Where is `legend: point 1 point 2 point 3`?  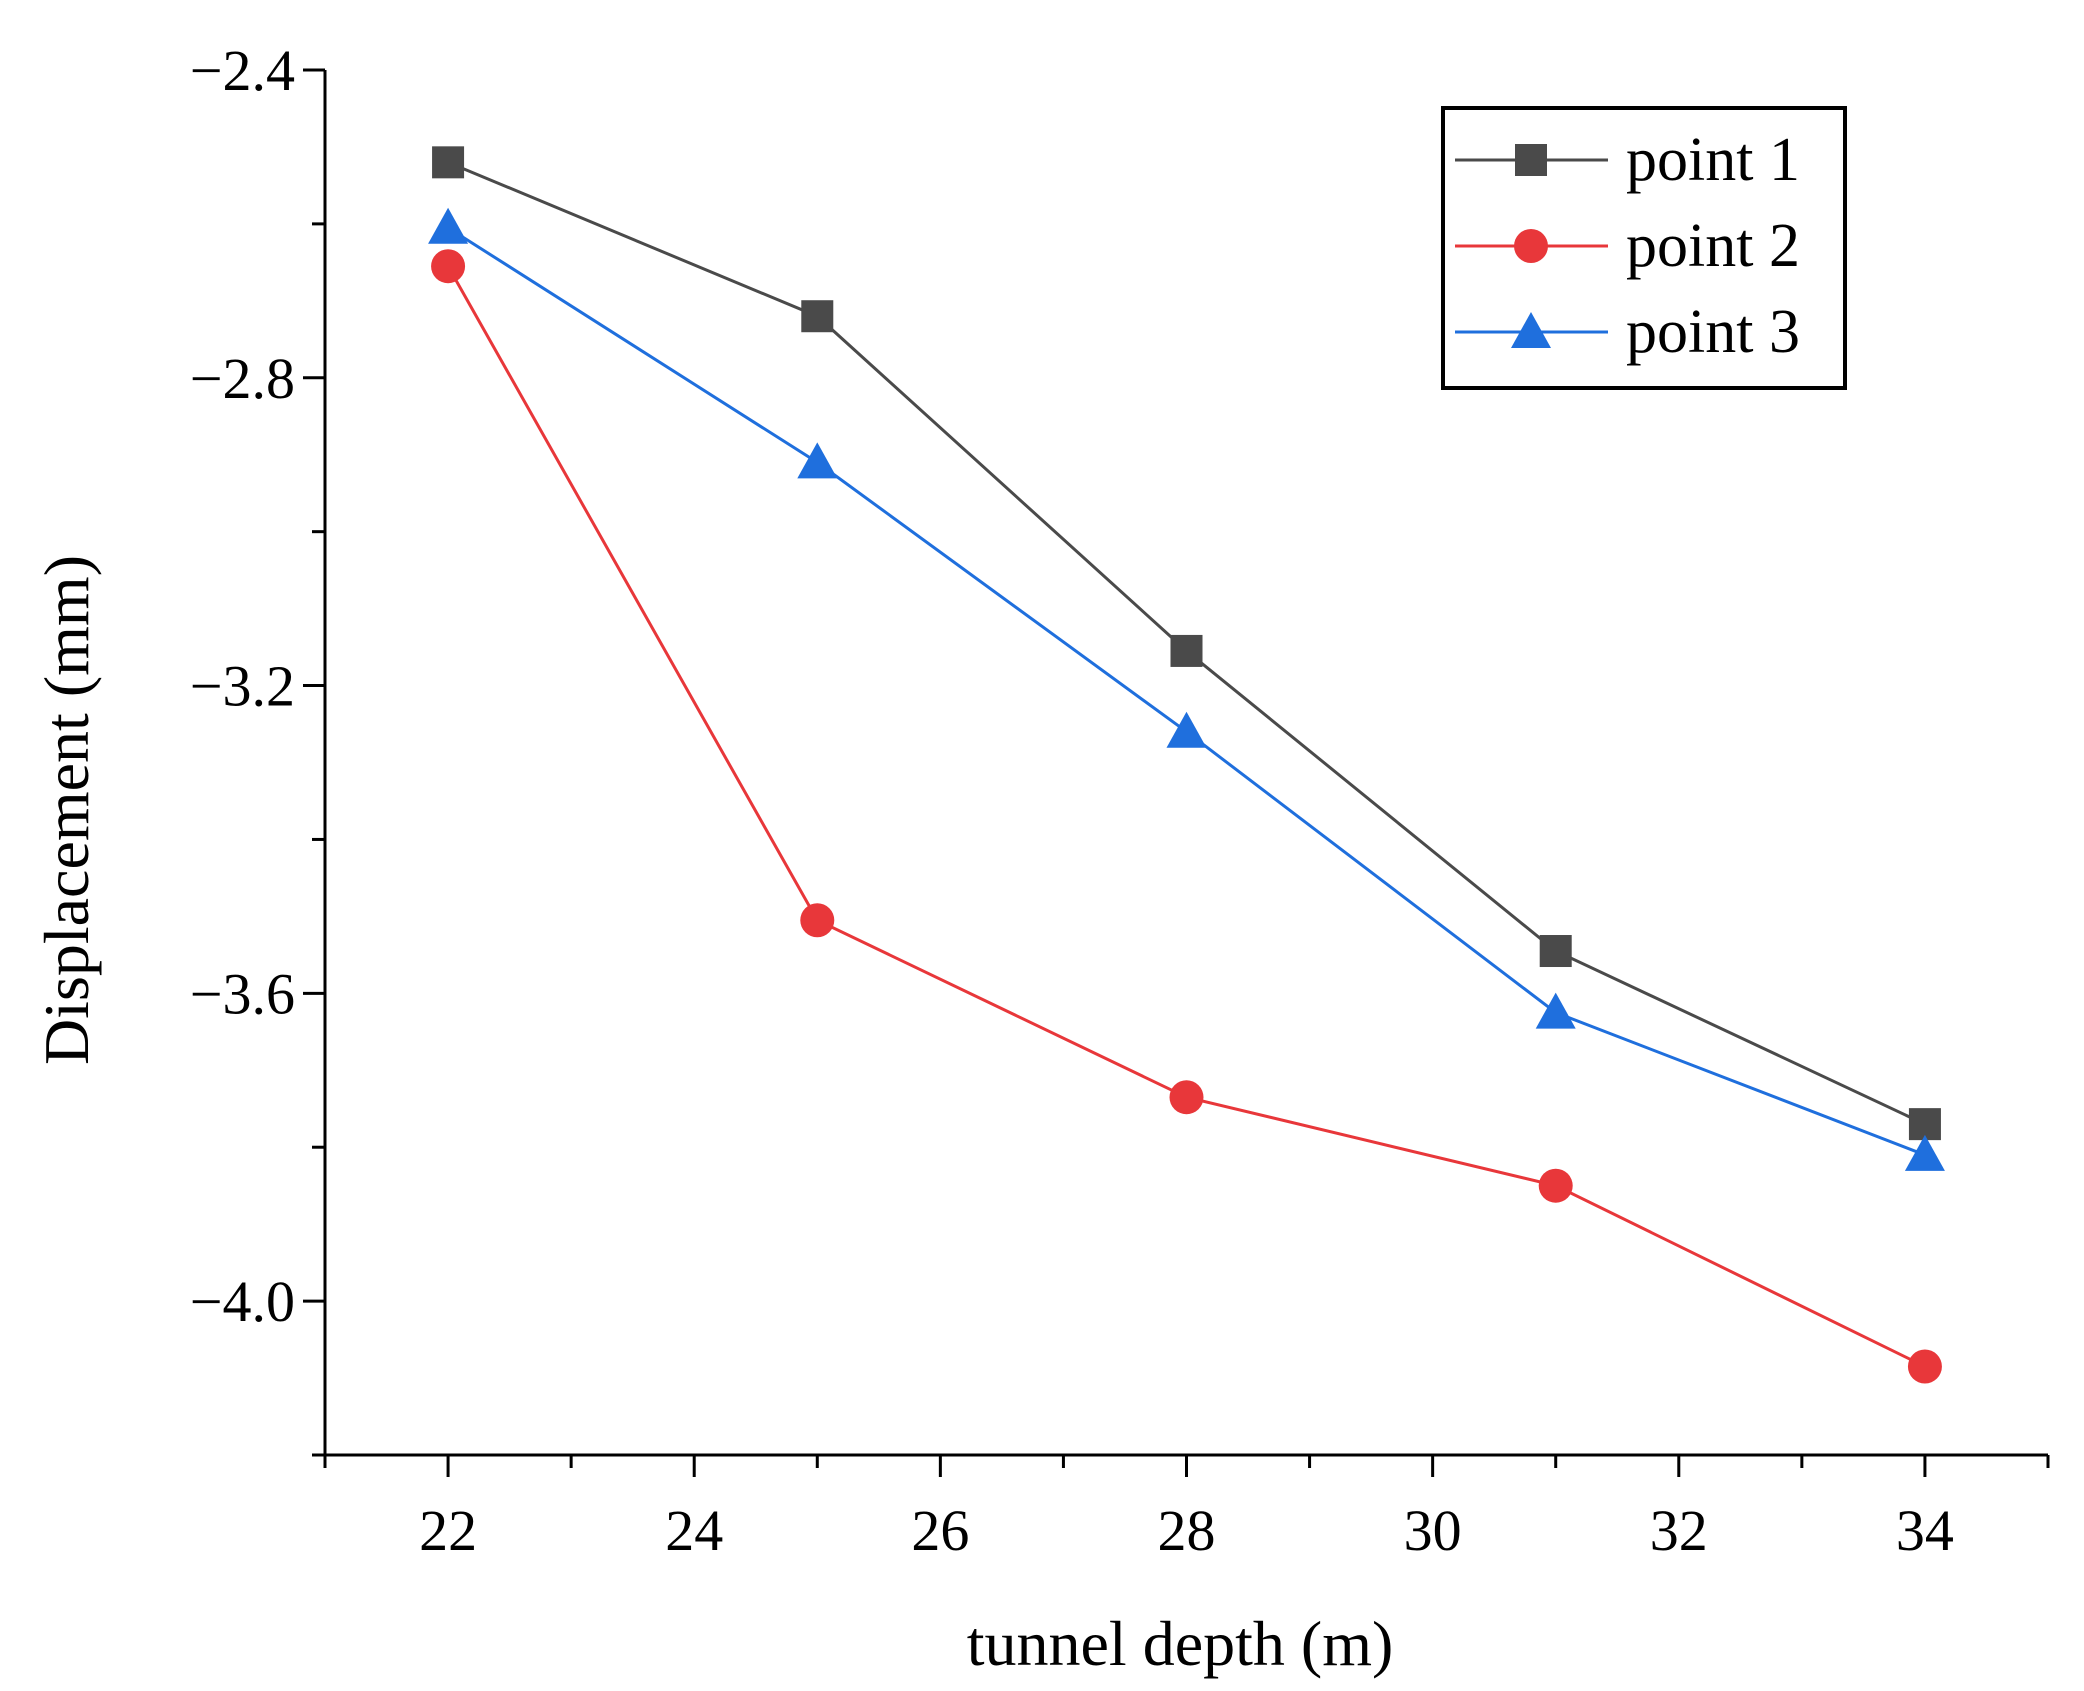 legend: point 1 point 2 point 3 is located at coordinates (1644, 248).